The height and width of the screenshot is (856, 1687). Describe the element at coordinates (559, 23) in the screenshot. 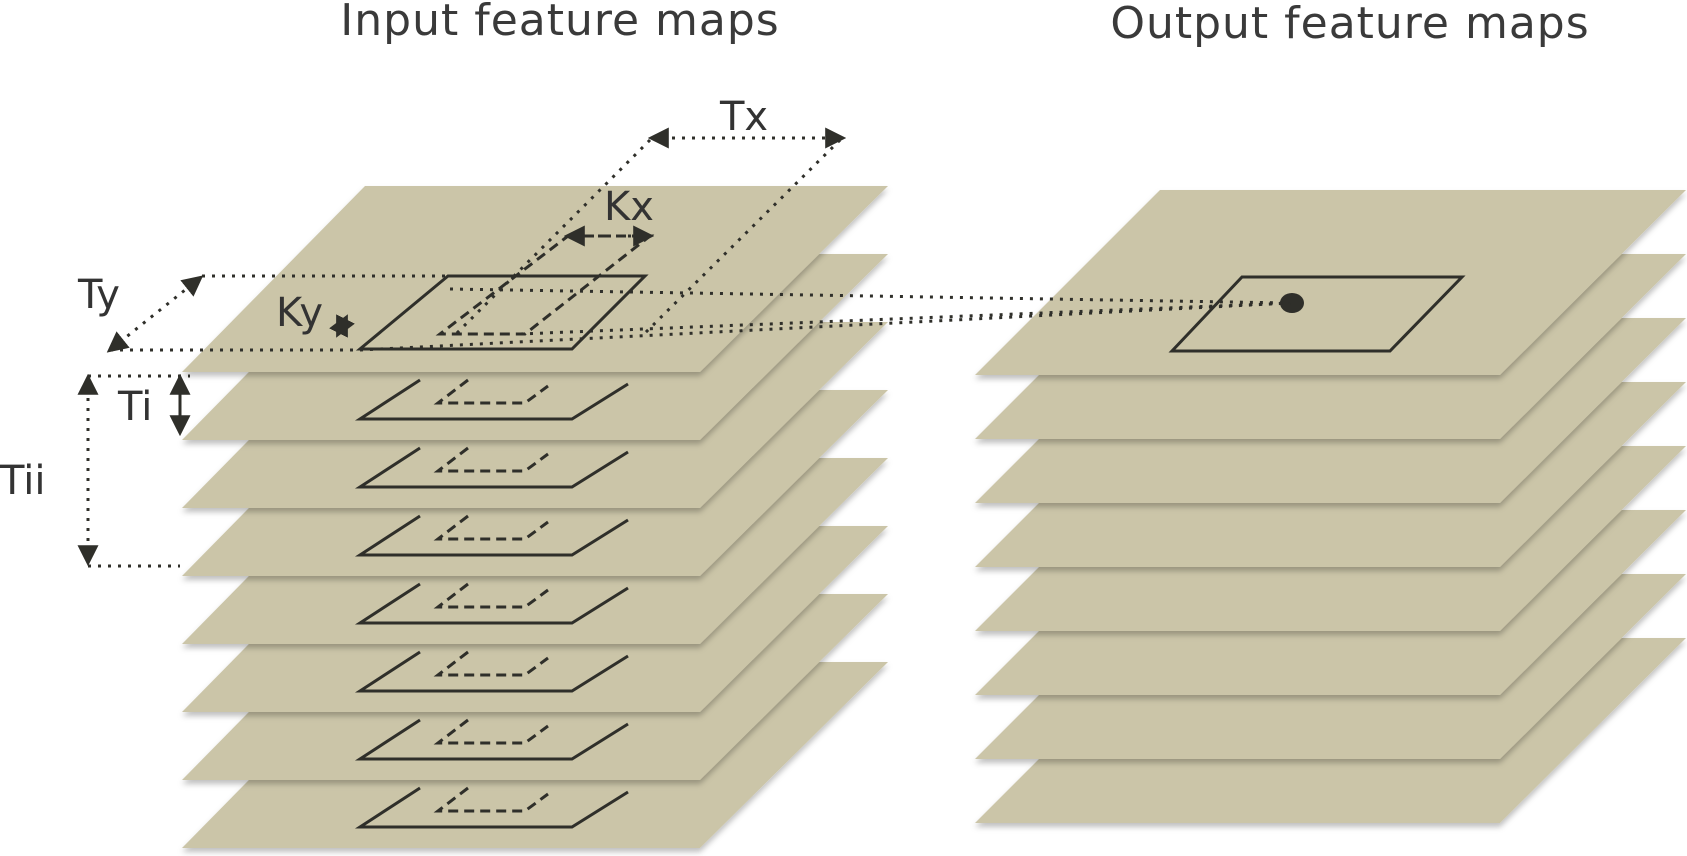

I see `input-feature-maps-title: Input feature maps` at that location.